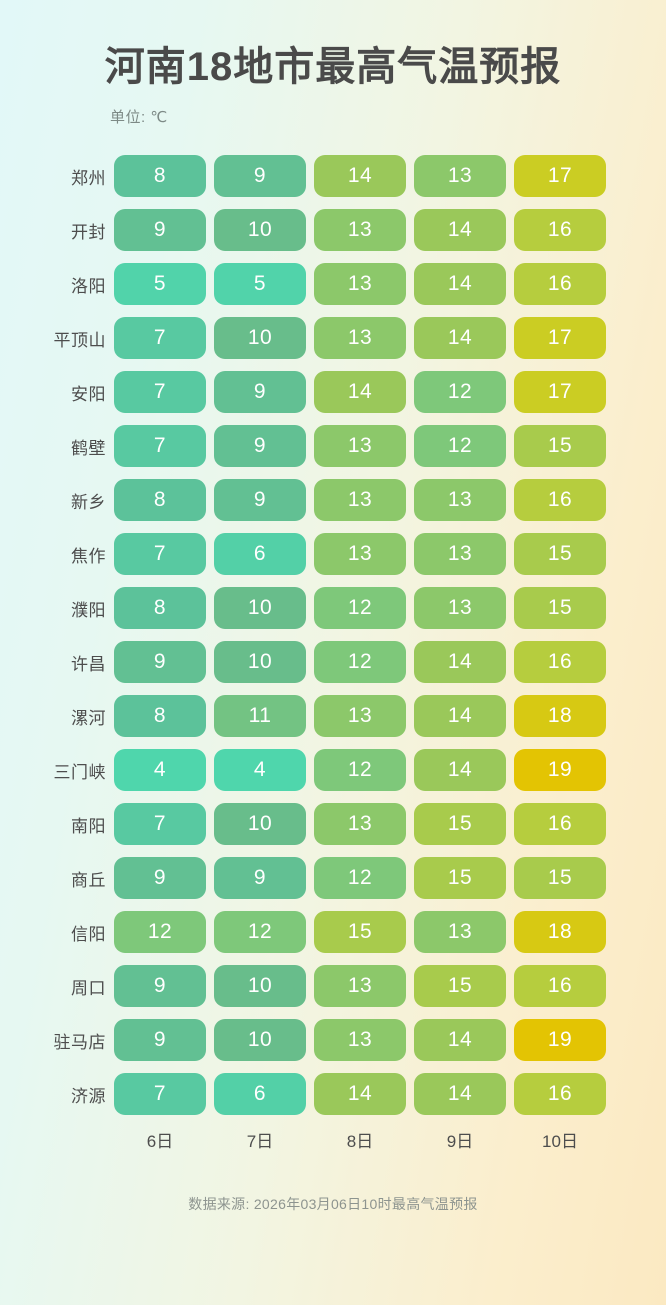 The width and height of the screenshot is (666, 1305). I want to click on row-cells: 5 5 13 14 16, so click(356, 284).